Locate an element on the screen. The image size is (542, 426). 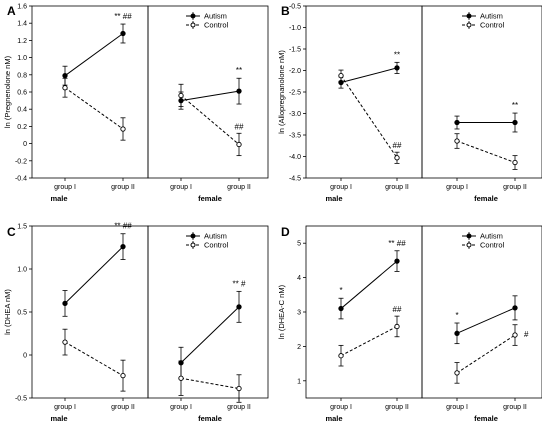
y-axis-label: ln (DHEA-C nM) is located at coordinates (281, 311).